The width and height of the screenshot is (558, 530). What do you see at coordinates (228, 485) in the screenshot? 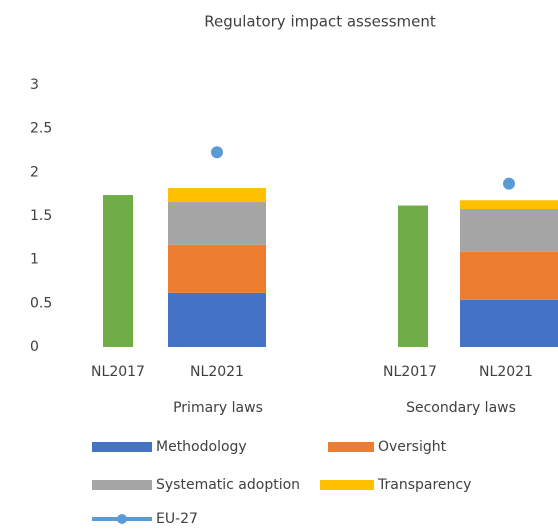
I see `legend-label: Systematic adoption` at bounding box center [228, 485].